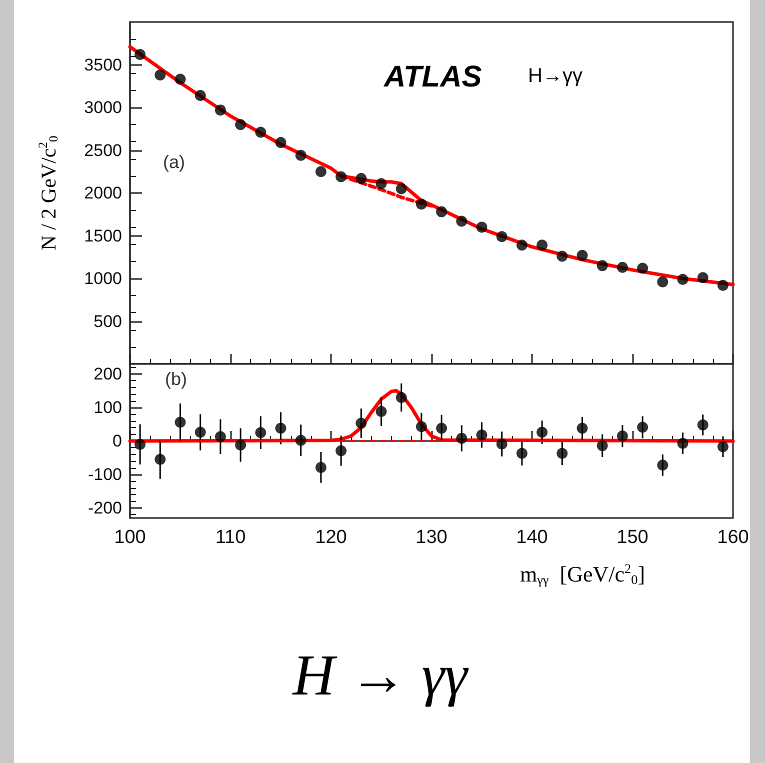 The height and width of the screenshot is (763, 765). I want to click on y-tick-label: 2000, so click(103, 193).